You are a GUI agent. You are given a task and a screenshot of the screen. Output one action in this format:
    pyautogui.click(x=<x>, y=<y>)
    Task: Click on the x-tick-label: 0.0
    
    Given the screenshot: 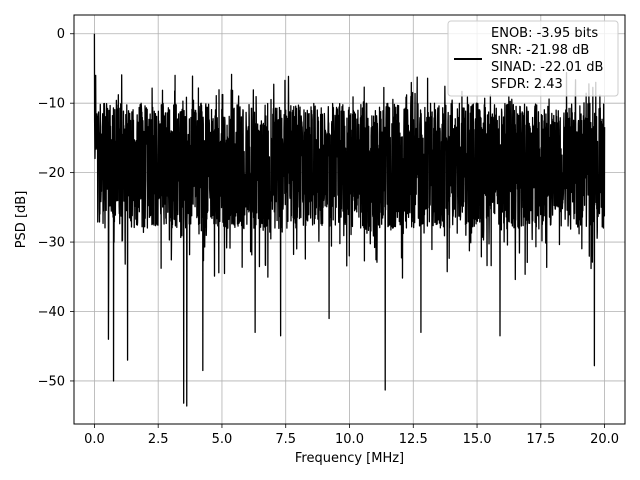 What is the action you would take?
    pyautogui.click(x=94, y=439)
    